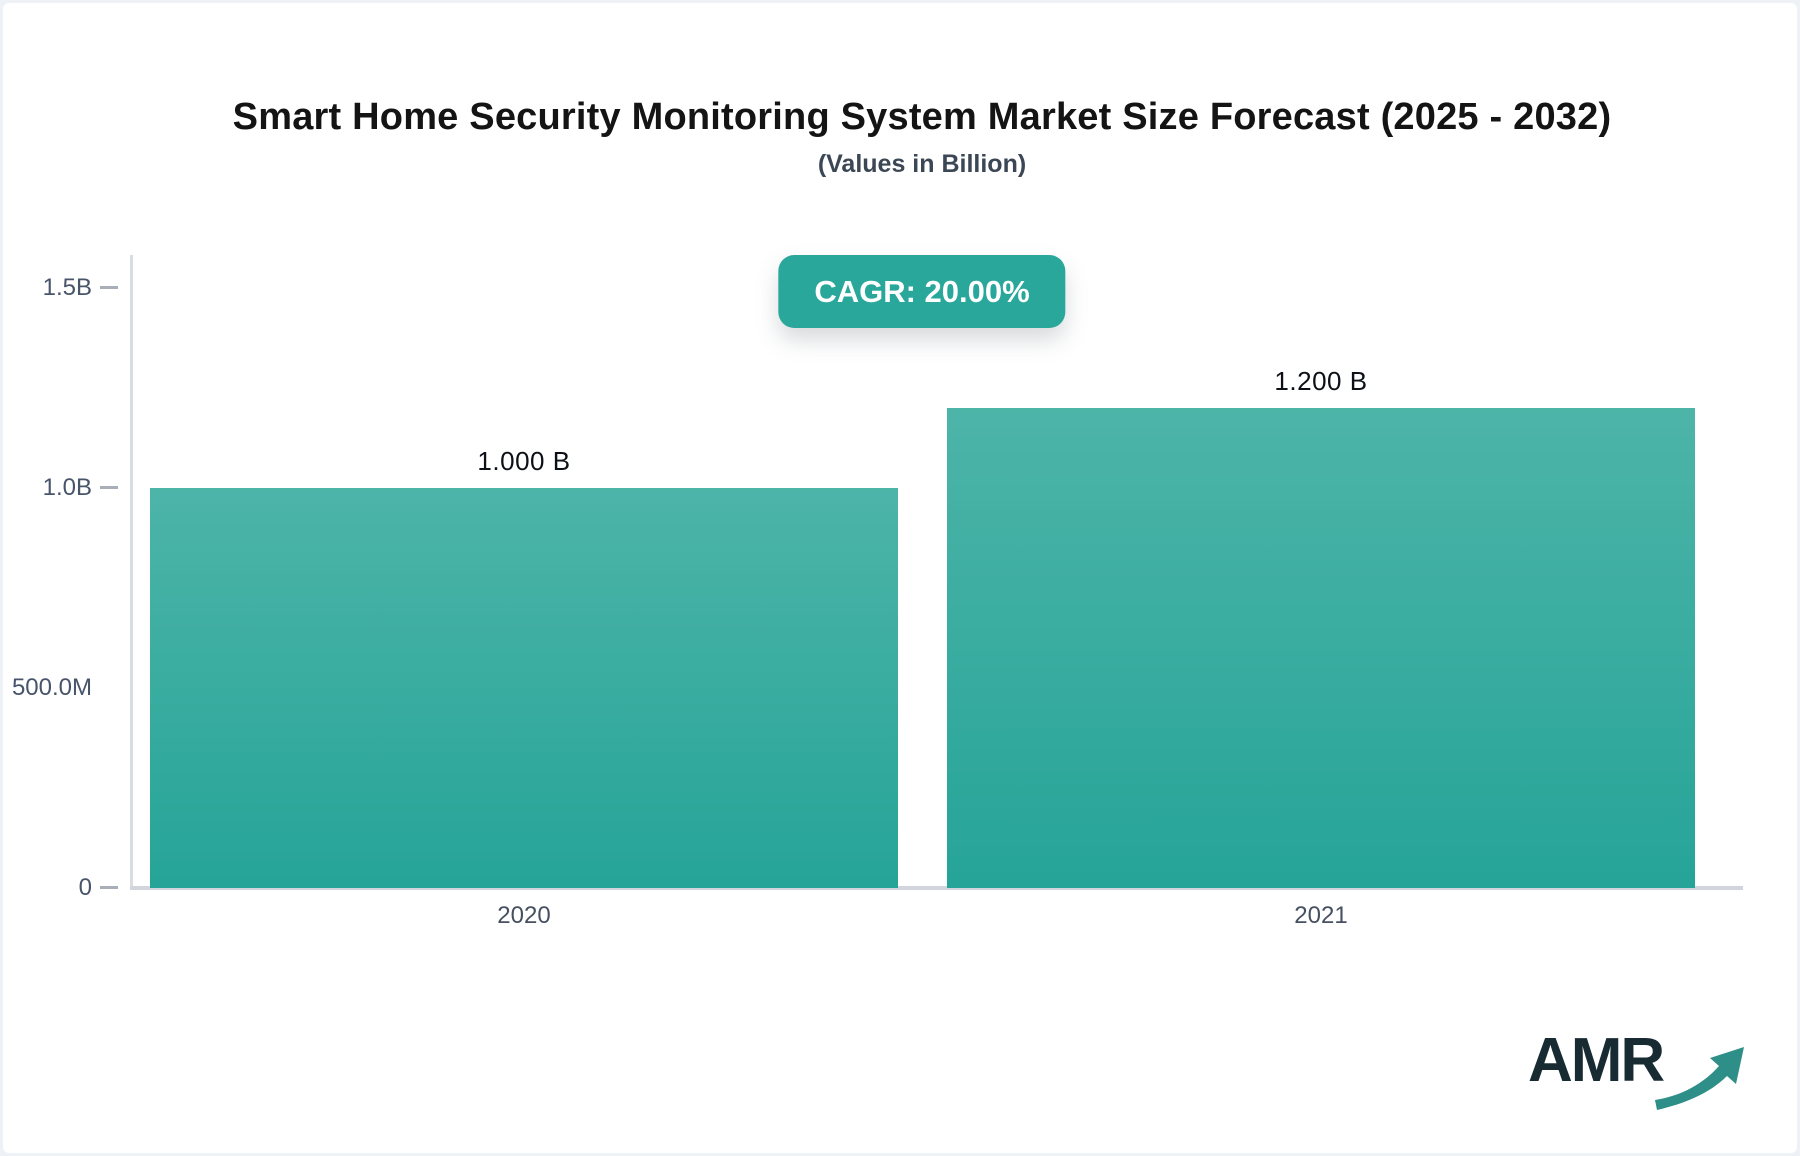 This screenshot has width=1800, height=1156. I want to click on cagr-badge-label: CAGR: 20.00%, so click(922, 291).